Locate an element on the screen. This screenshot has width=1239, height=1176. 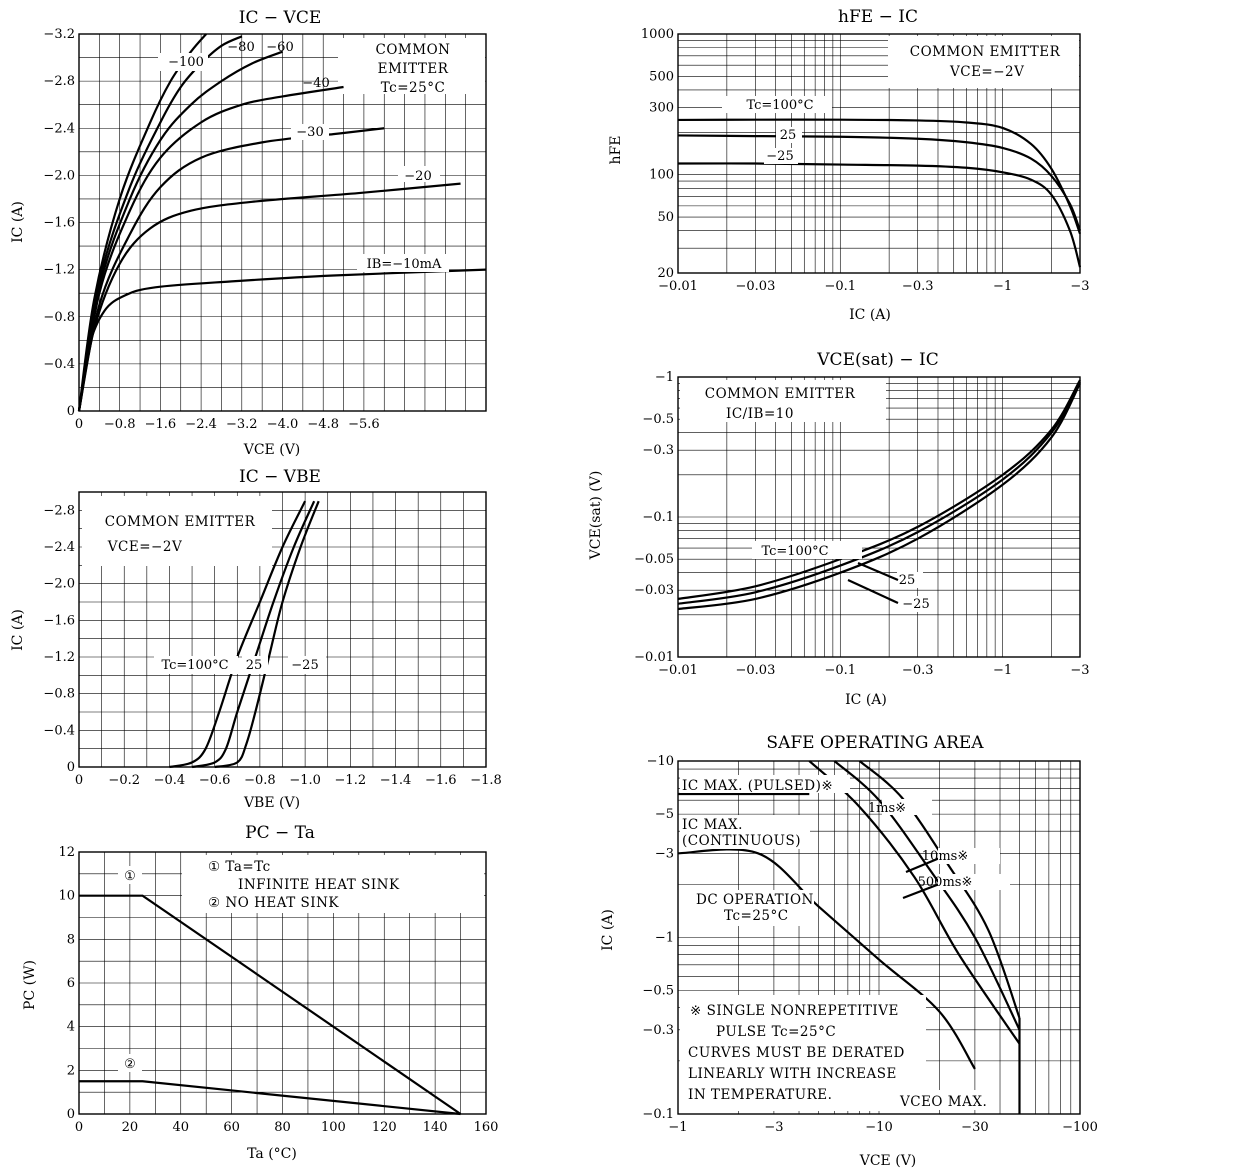
x-tick-label: −1.6 is located at coordinates (161, 424).